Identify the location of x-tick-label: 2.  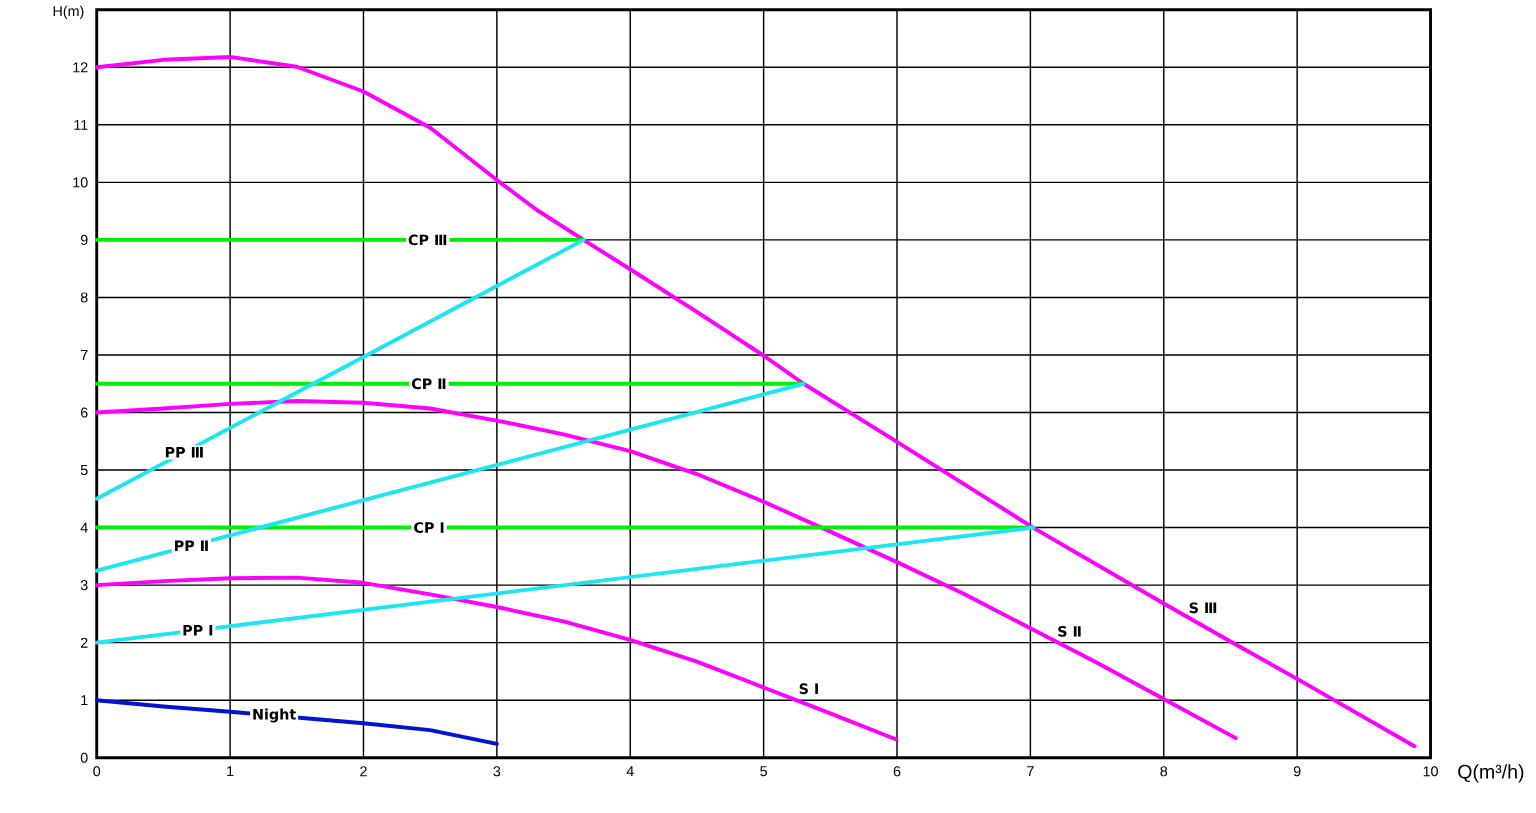
(363, 771).